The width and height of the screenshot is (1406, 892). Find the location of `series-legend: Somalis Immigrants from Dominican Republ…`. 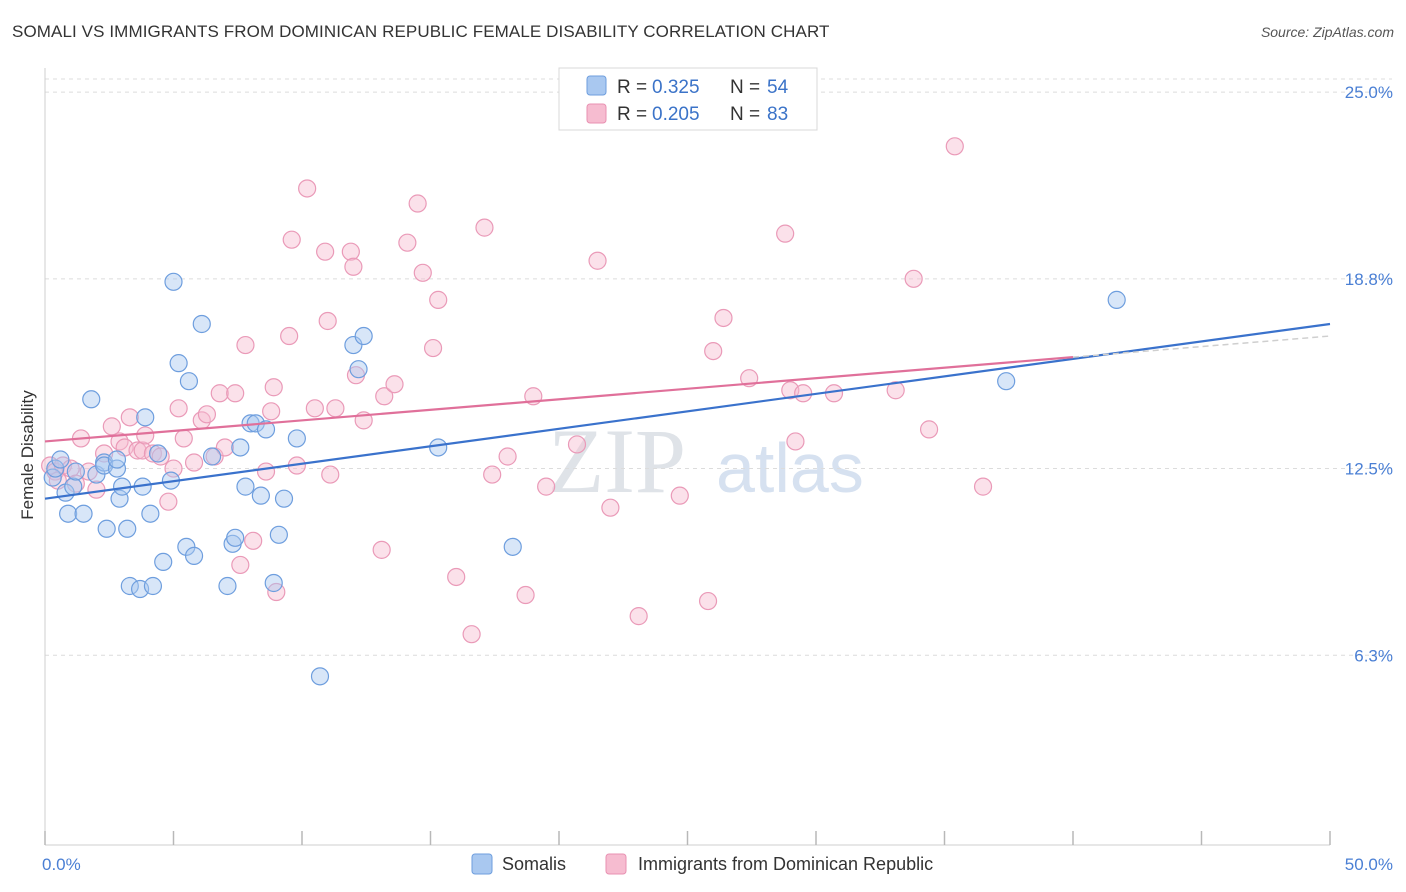

series-legend: Somalis Immigrants from Dominican Republ… is located at coordinates (702, 864).